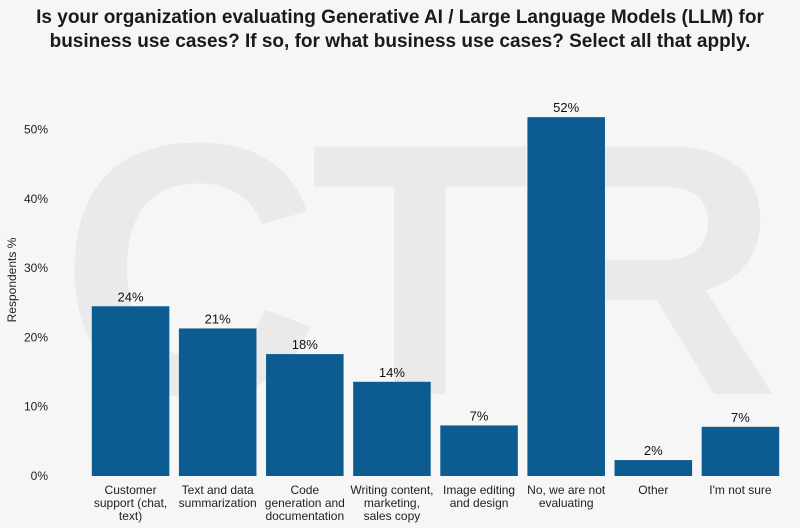 The width and height of the screenshot is (800, 528). Describe the element at coordinates (218, 318) in the screenshot. I see `data-label: 21%` at that location.